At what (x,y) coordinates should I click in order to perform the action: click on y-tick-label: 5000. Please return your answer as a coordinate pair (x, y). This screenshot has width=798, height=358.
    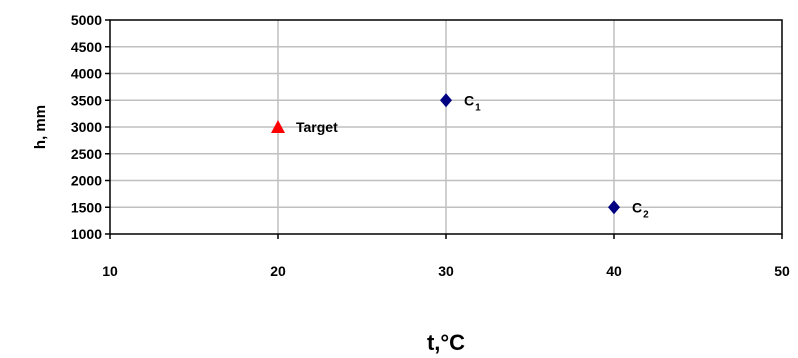
    Looking at the image, I should click on (86, 20).